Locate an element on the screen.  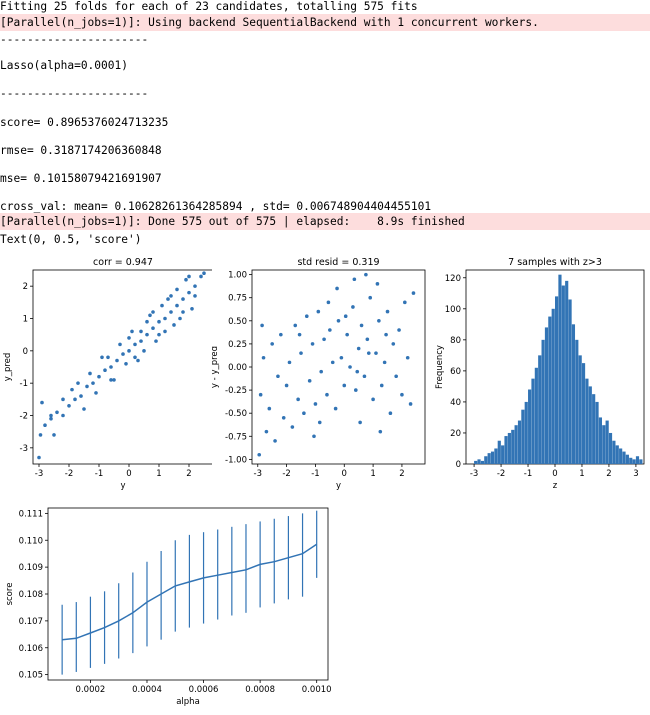
x-axis-label: y is located at coordinates (122, 486).